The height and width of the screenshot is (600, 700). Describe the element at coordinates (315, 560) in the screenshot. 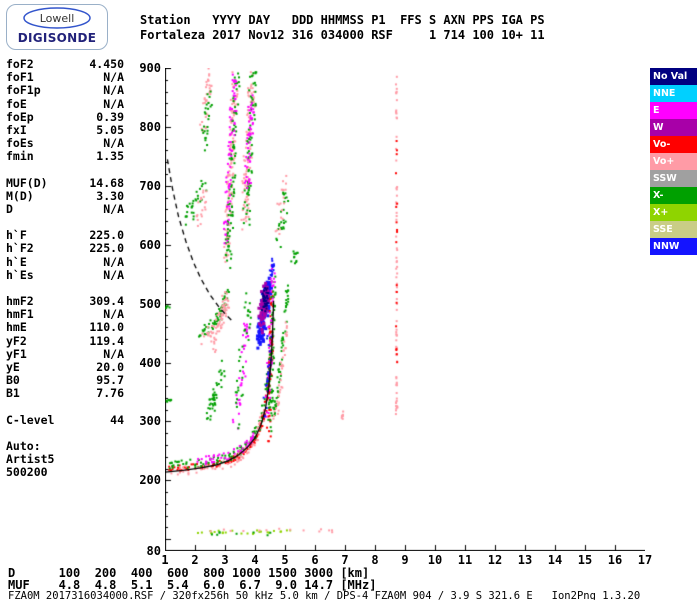

I see `x-tick-label: 6` at that location.